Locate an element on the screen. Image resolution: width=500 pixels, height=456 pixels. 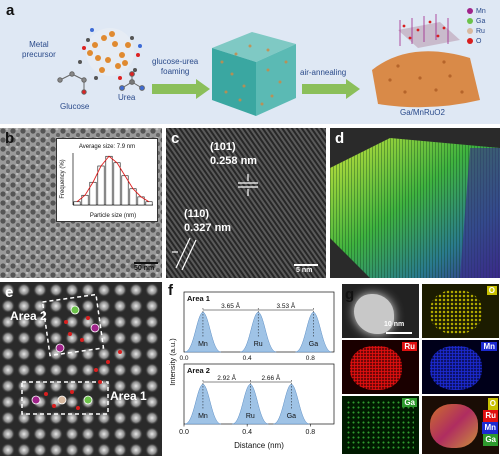
histogram-xlabel: Particle size (nm) is located at coordinates (113, 216).